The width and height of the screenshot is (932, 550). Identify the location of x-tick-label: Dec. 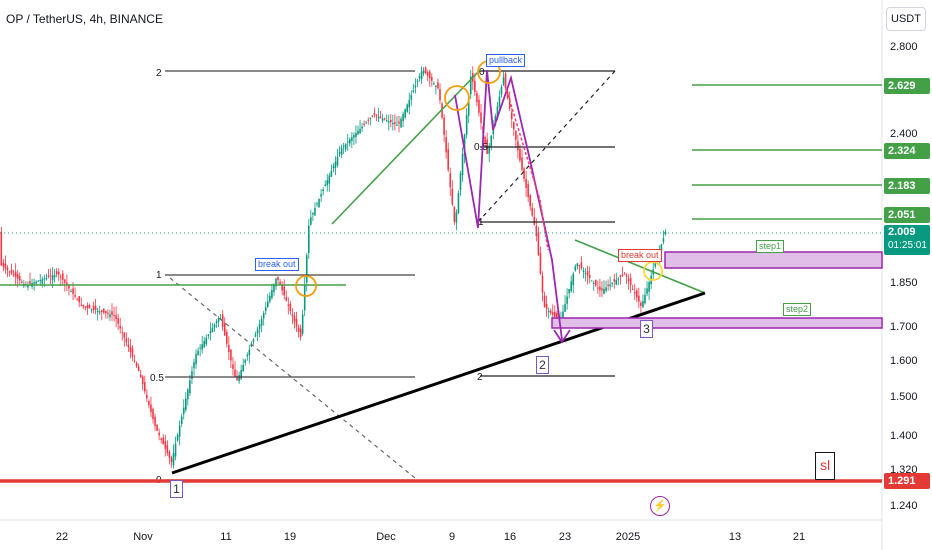
(386, 537).